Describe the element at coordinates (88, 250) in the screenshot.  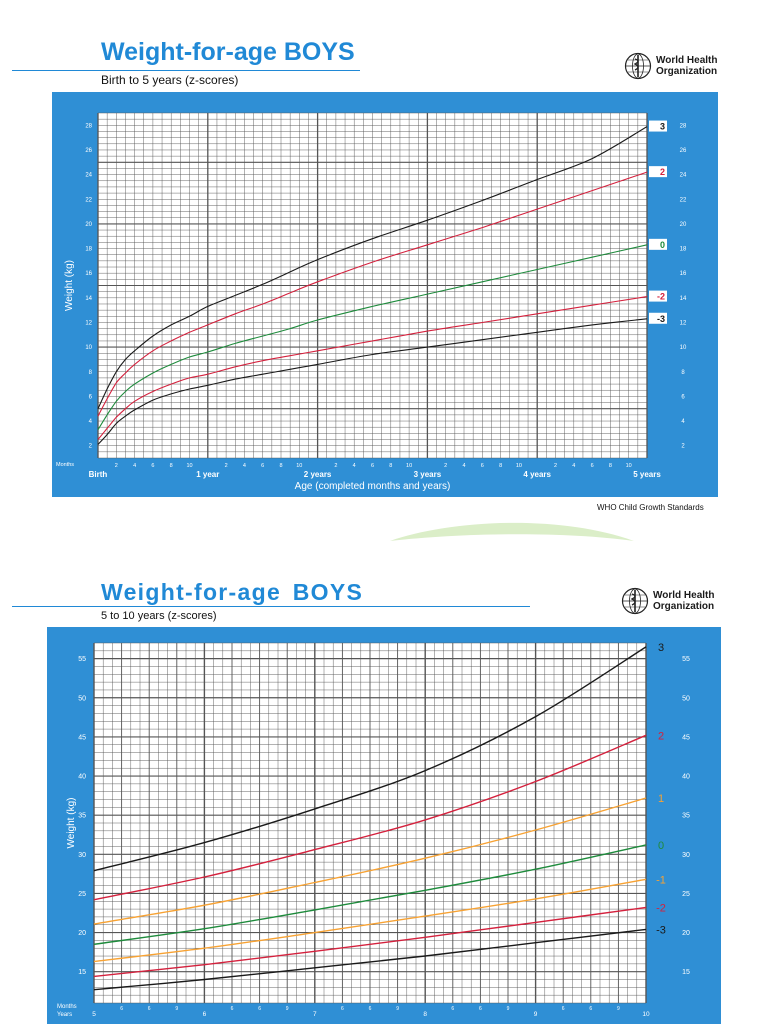
I see `y-tick-label-left: 18` at that location.